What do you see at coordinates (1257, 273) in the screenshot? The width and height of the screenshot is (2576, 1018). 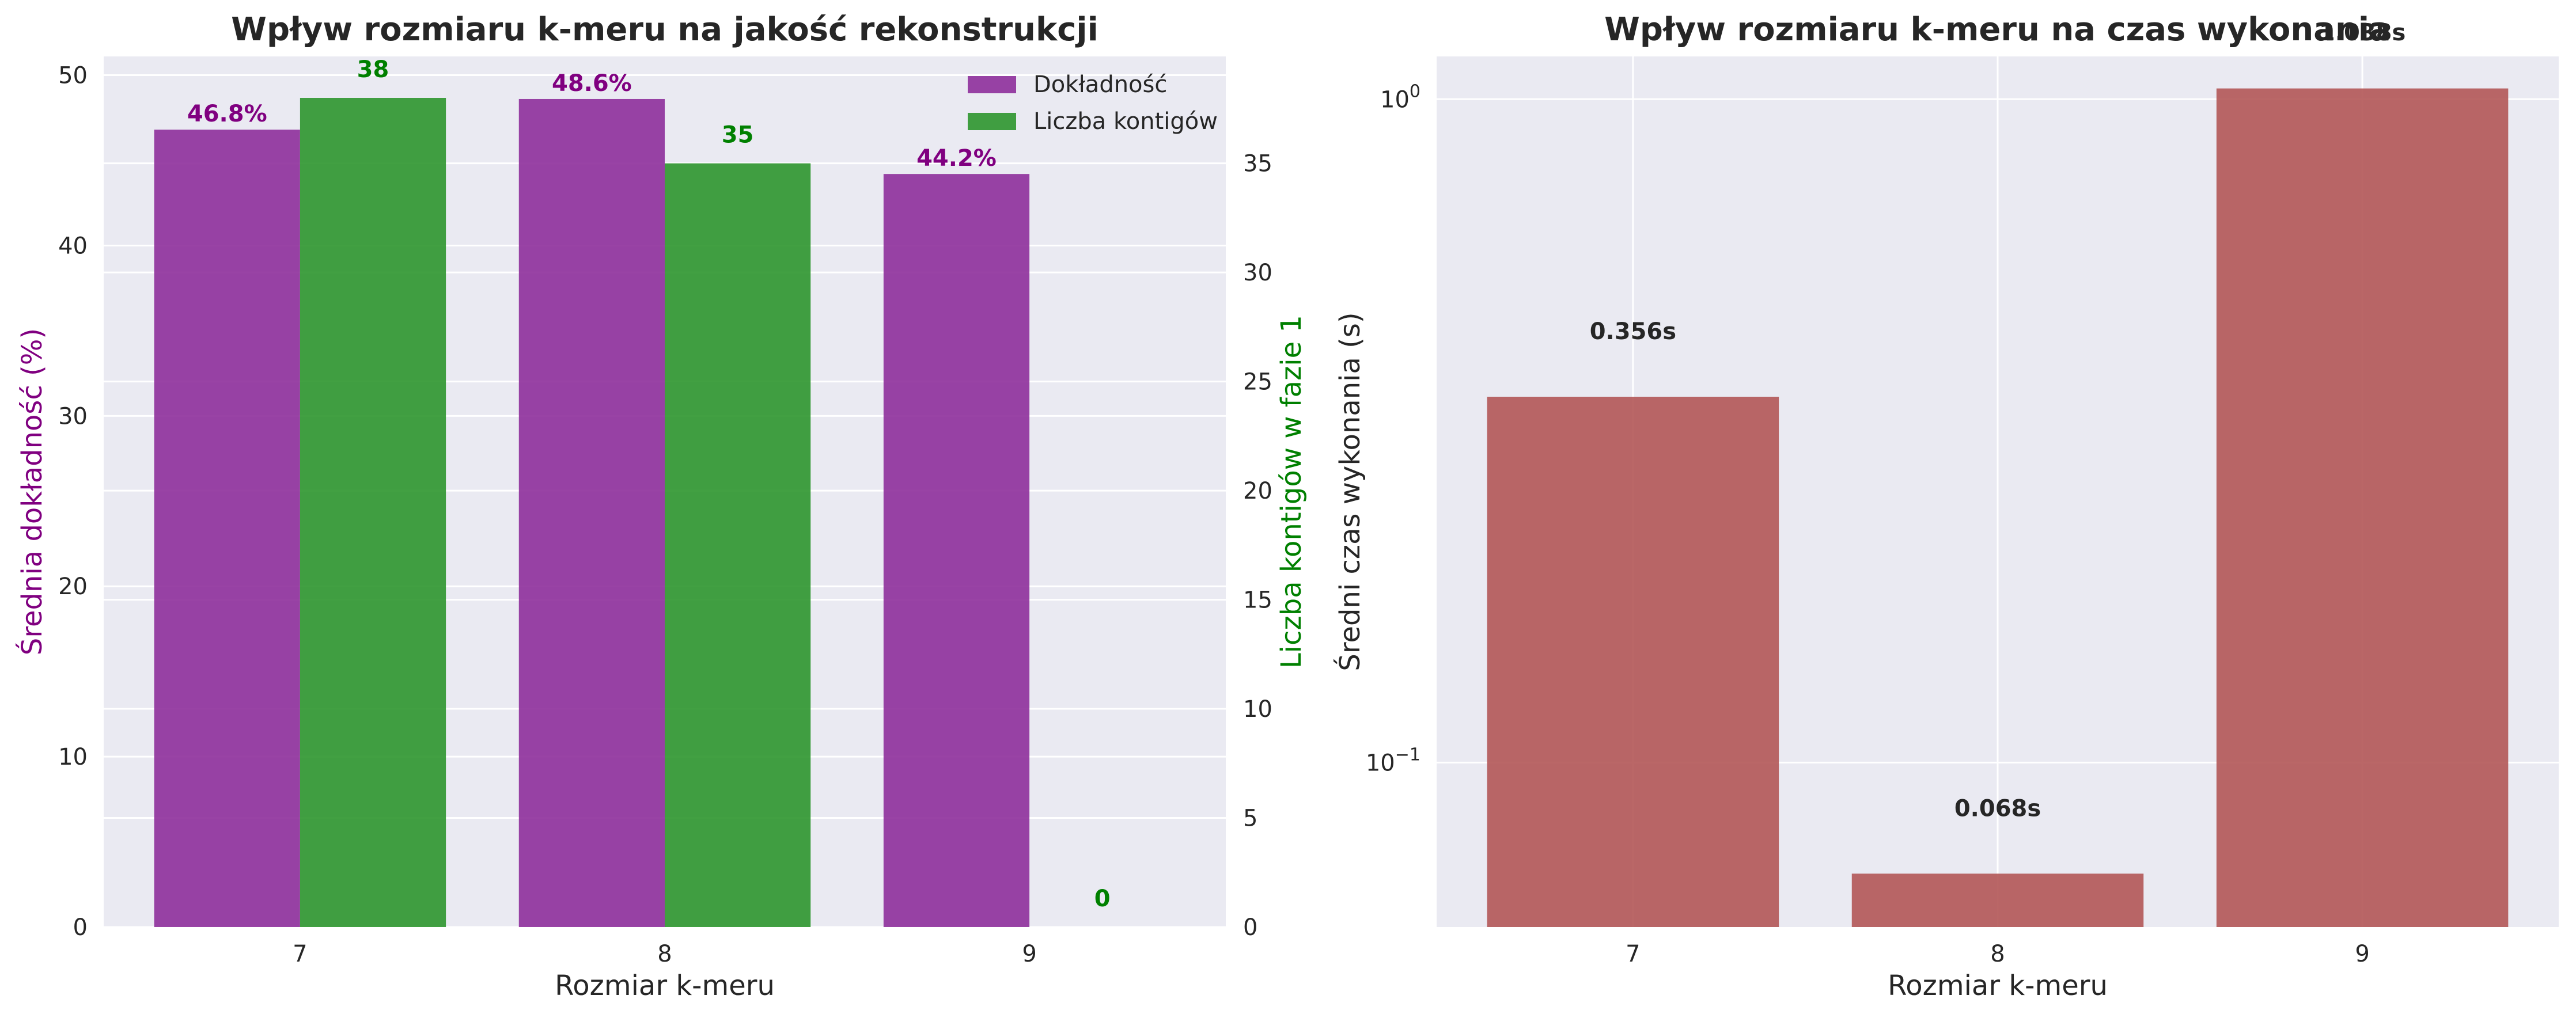 I see `y2-tick-label: 30` at bounding box center [1257, 273].